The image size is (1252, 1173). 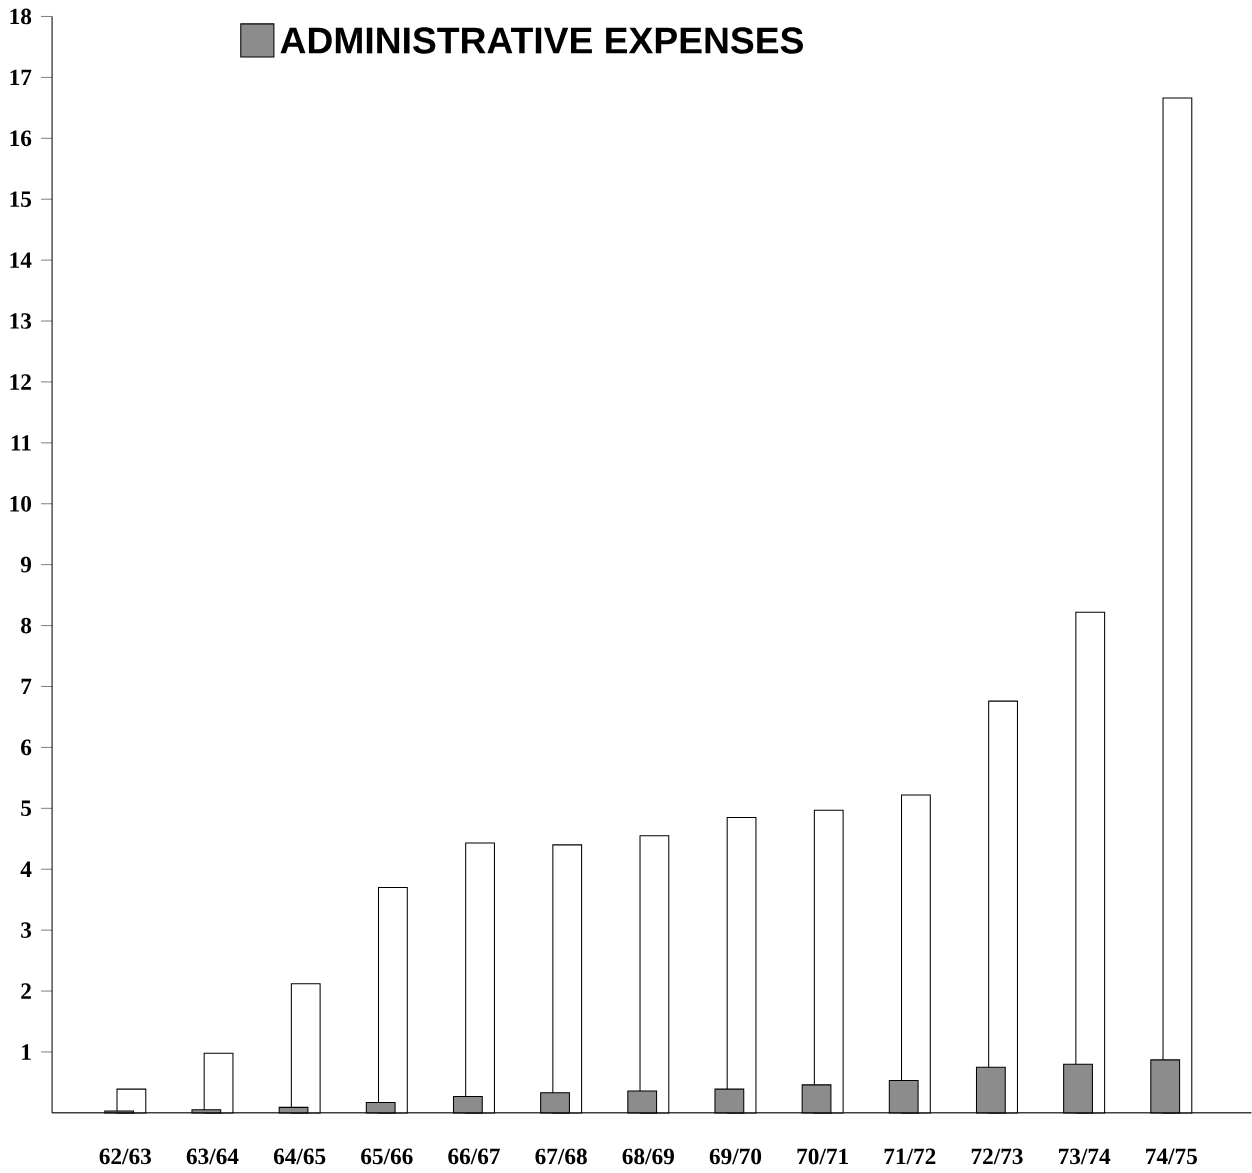 What do you see at coordinates (26, 686) in the screenshot?
I see `y-tick-label: 7` at bounding box center [26, 686].